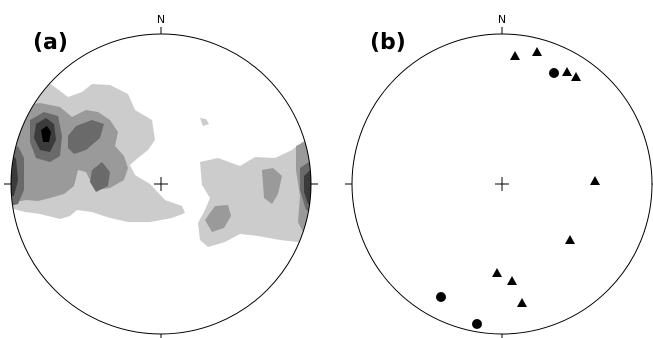 The width and height of the screenshot is (653, 338). What do you see at coordinates (100, 177) in the screenshot?
I see `contour-west-3c` at bounding box center [100, 177].